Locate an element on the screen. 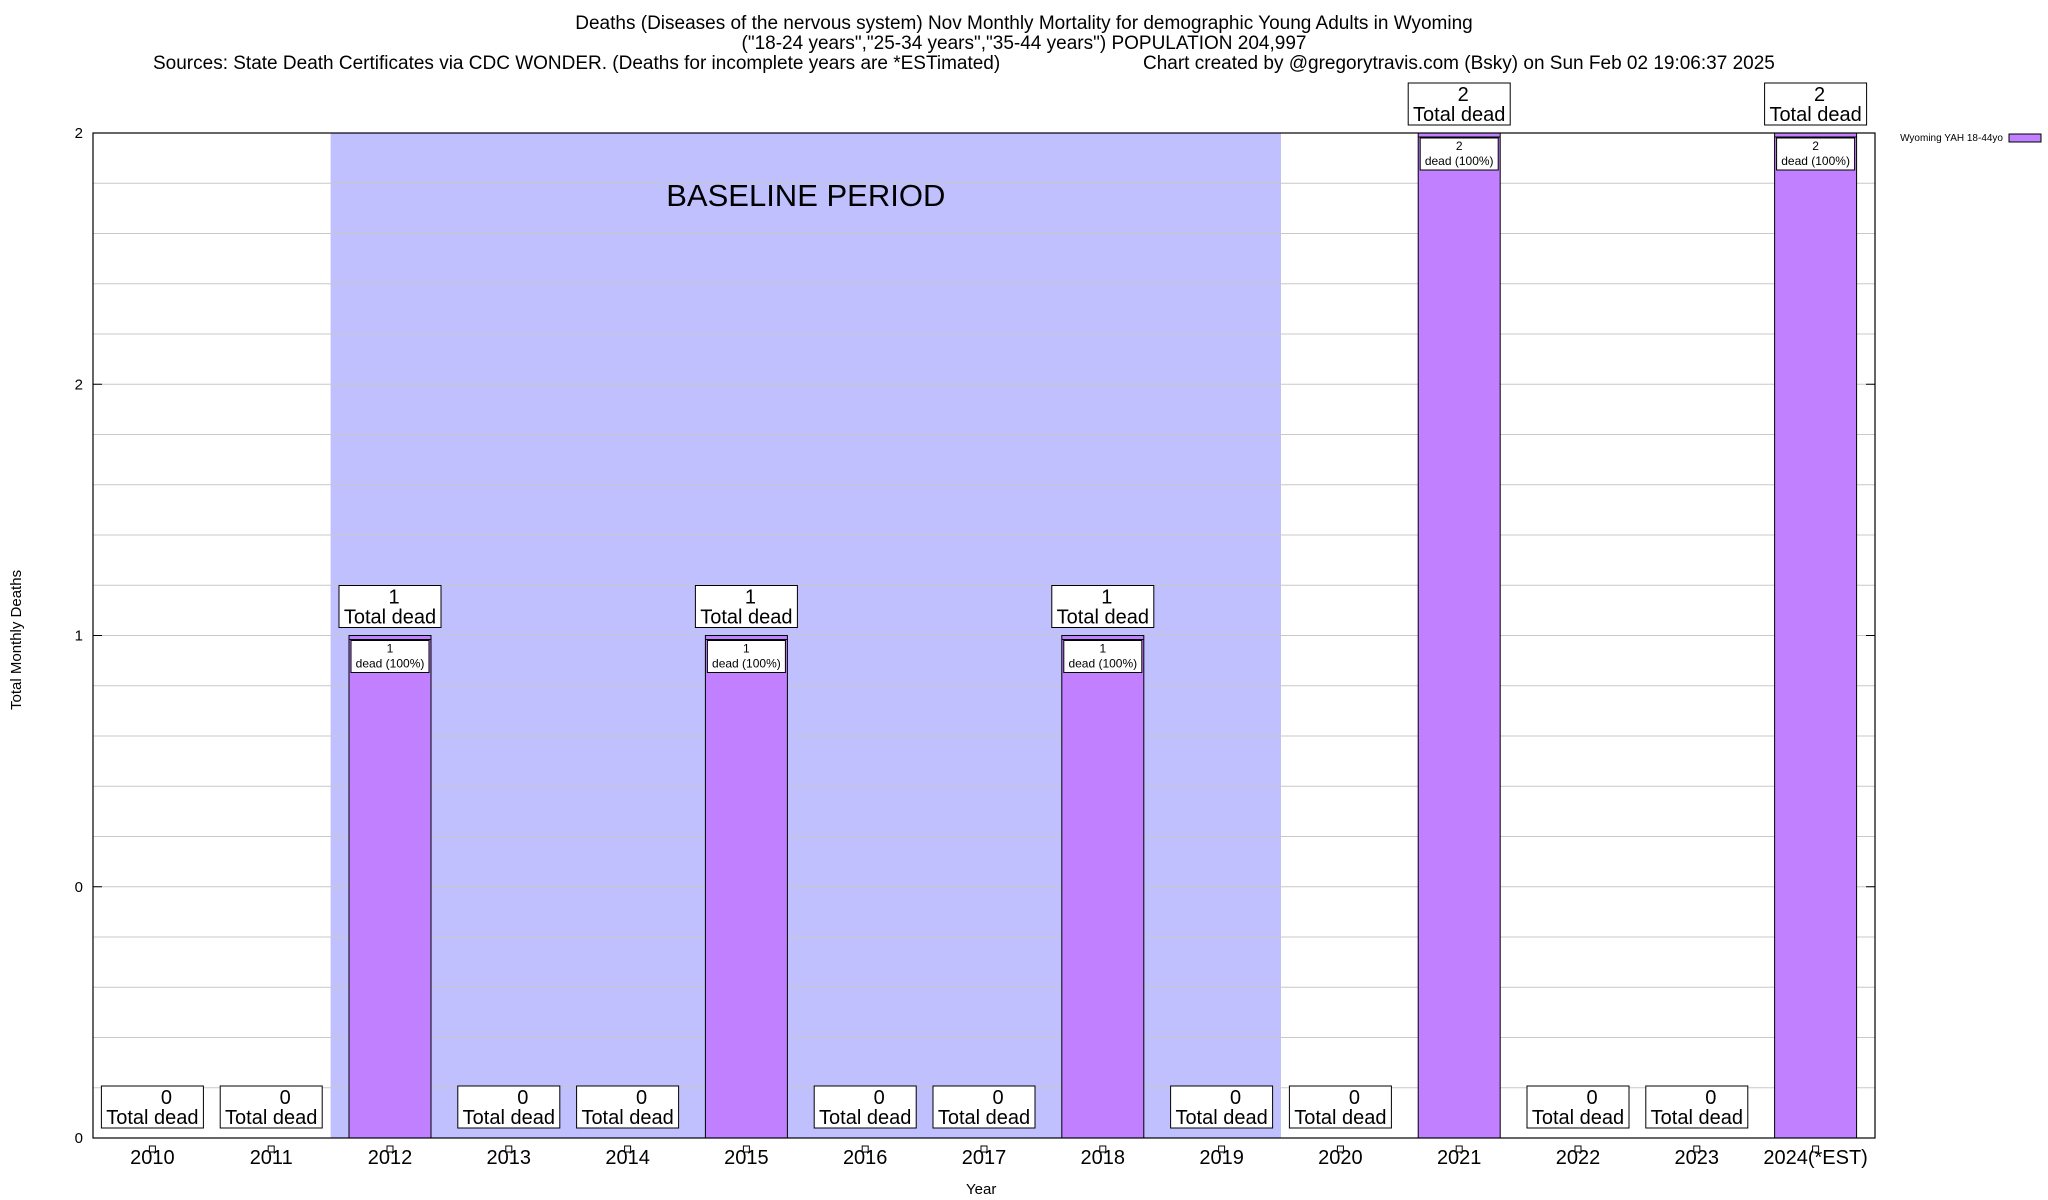  x-tick-label: 2015 is located at coordinates (746, 1158).